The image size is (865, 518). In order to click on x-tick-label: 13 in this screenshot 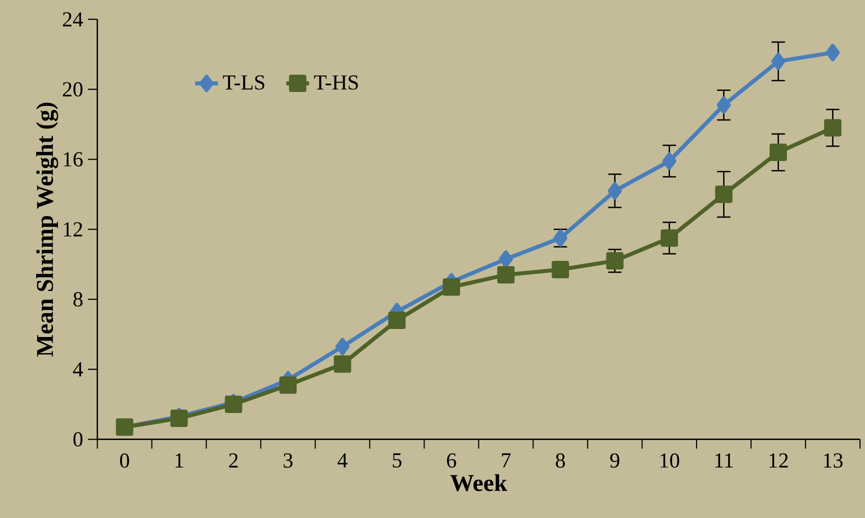, I will do `click(833, 460)`.